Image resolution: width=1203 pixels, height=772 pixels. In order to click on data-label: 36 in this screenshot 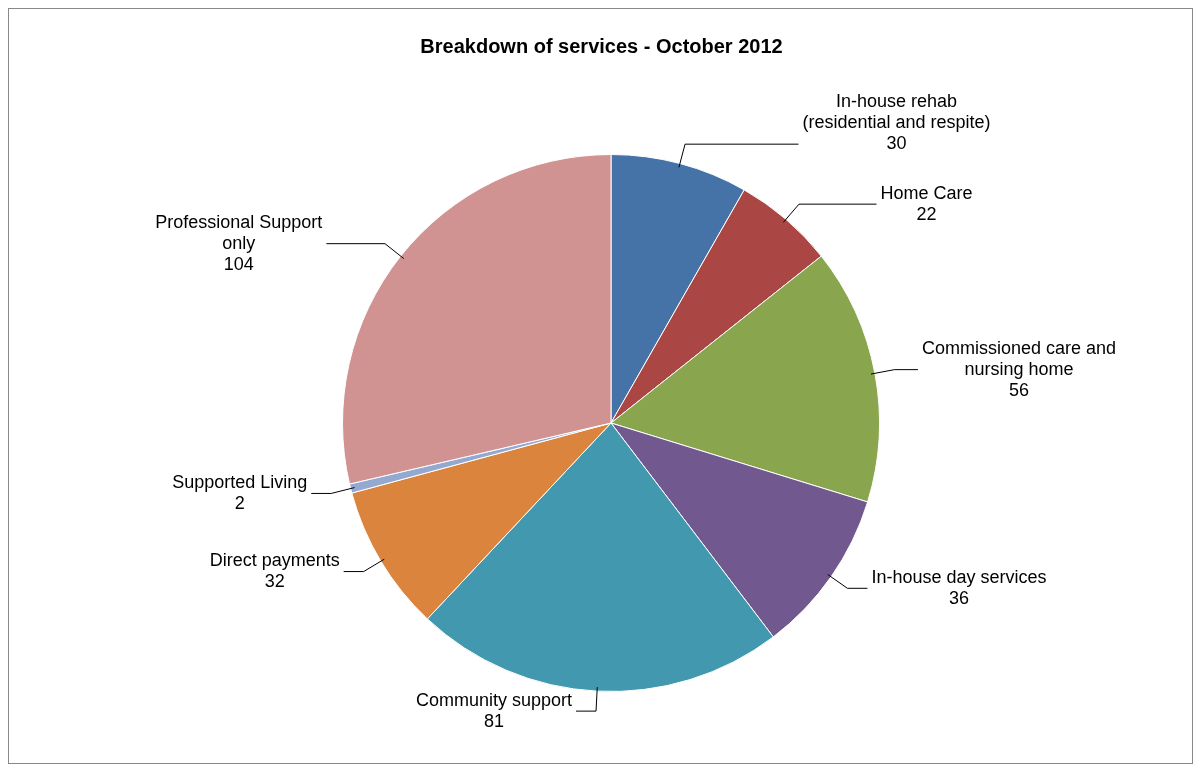, I will do `click(958, 597)`.